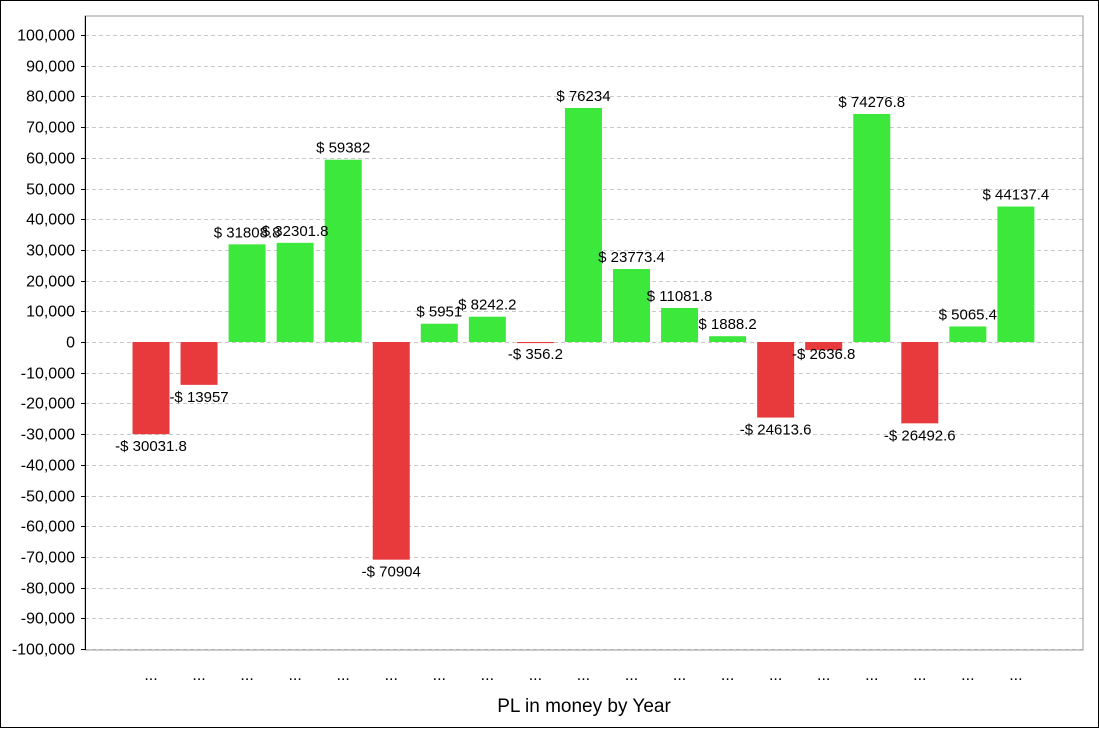 The image size is (1099, 732). I want to click on data-label: $ 8242.2, so click(487, 305).